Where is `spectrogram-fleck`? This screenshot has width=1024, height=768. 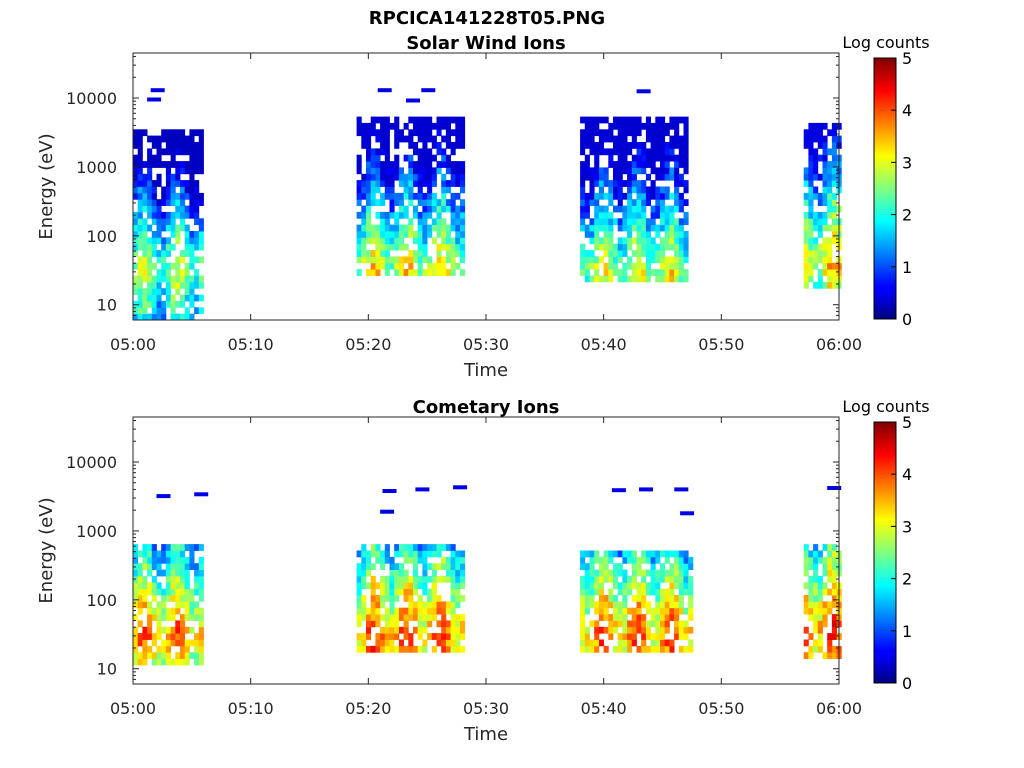
spectrogram-fleck is located at coordinates (681, 489).